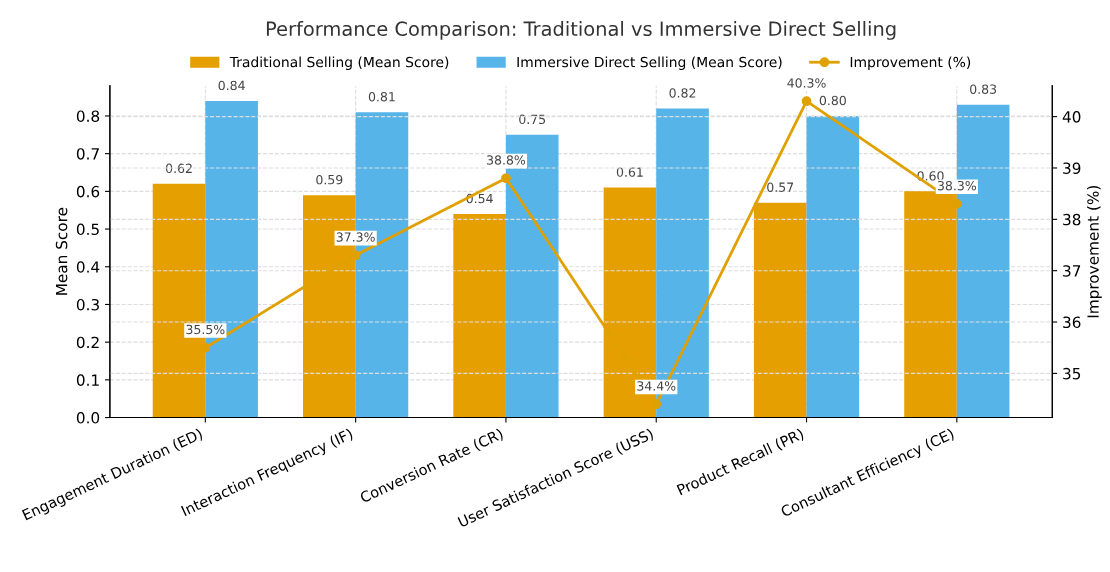 The height and width of the screenshot is (572, 1110). Describe the element at coordinates (61, 251) in the screenshot. I see `y-axis-title: Mean Score` at that location.